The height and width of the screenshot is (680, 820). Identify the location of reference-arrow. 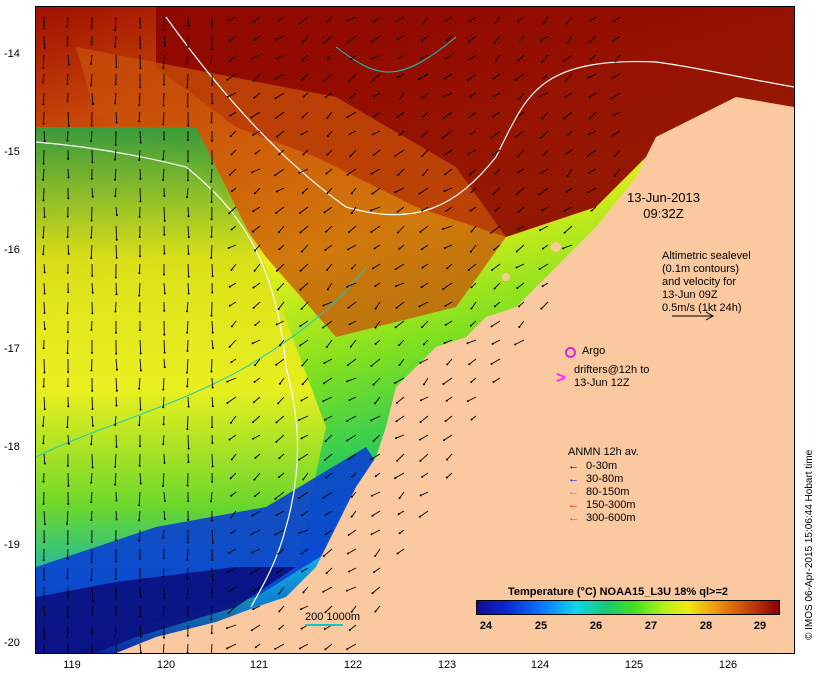
(693, 316).